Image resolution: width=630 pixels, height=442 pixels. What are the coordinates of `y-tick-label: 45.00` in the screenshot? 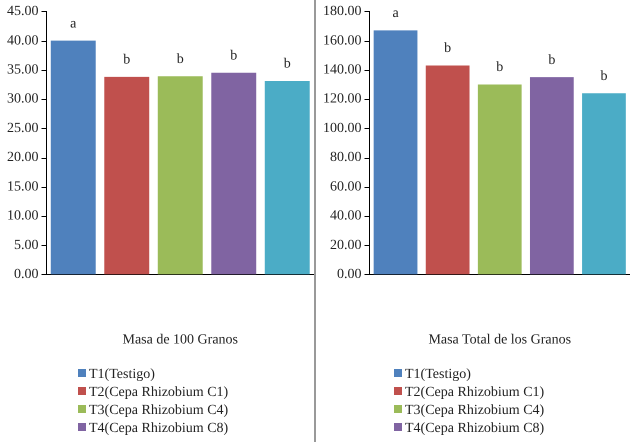 It's located at (22, 12).